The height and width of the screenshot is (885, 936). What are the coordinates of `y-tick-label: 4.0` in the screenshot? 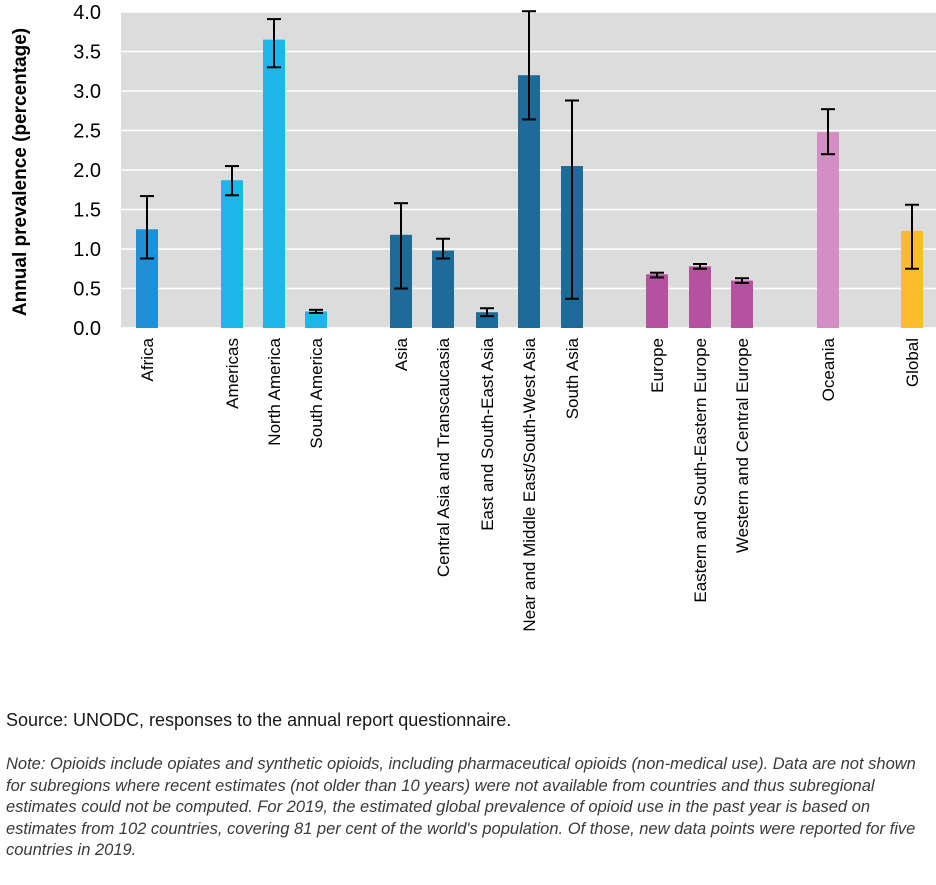 It's located at (87, 13).